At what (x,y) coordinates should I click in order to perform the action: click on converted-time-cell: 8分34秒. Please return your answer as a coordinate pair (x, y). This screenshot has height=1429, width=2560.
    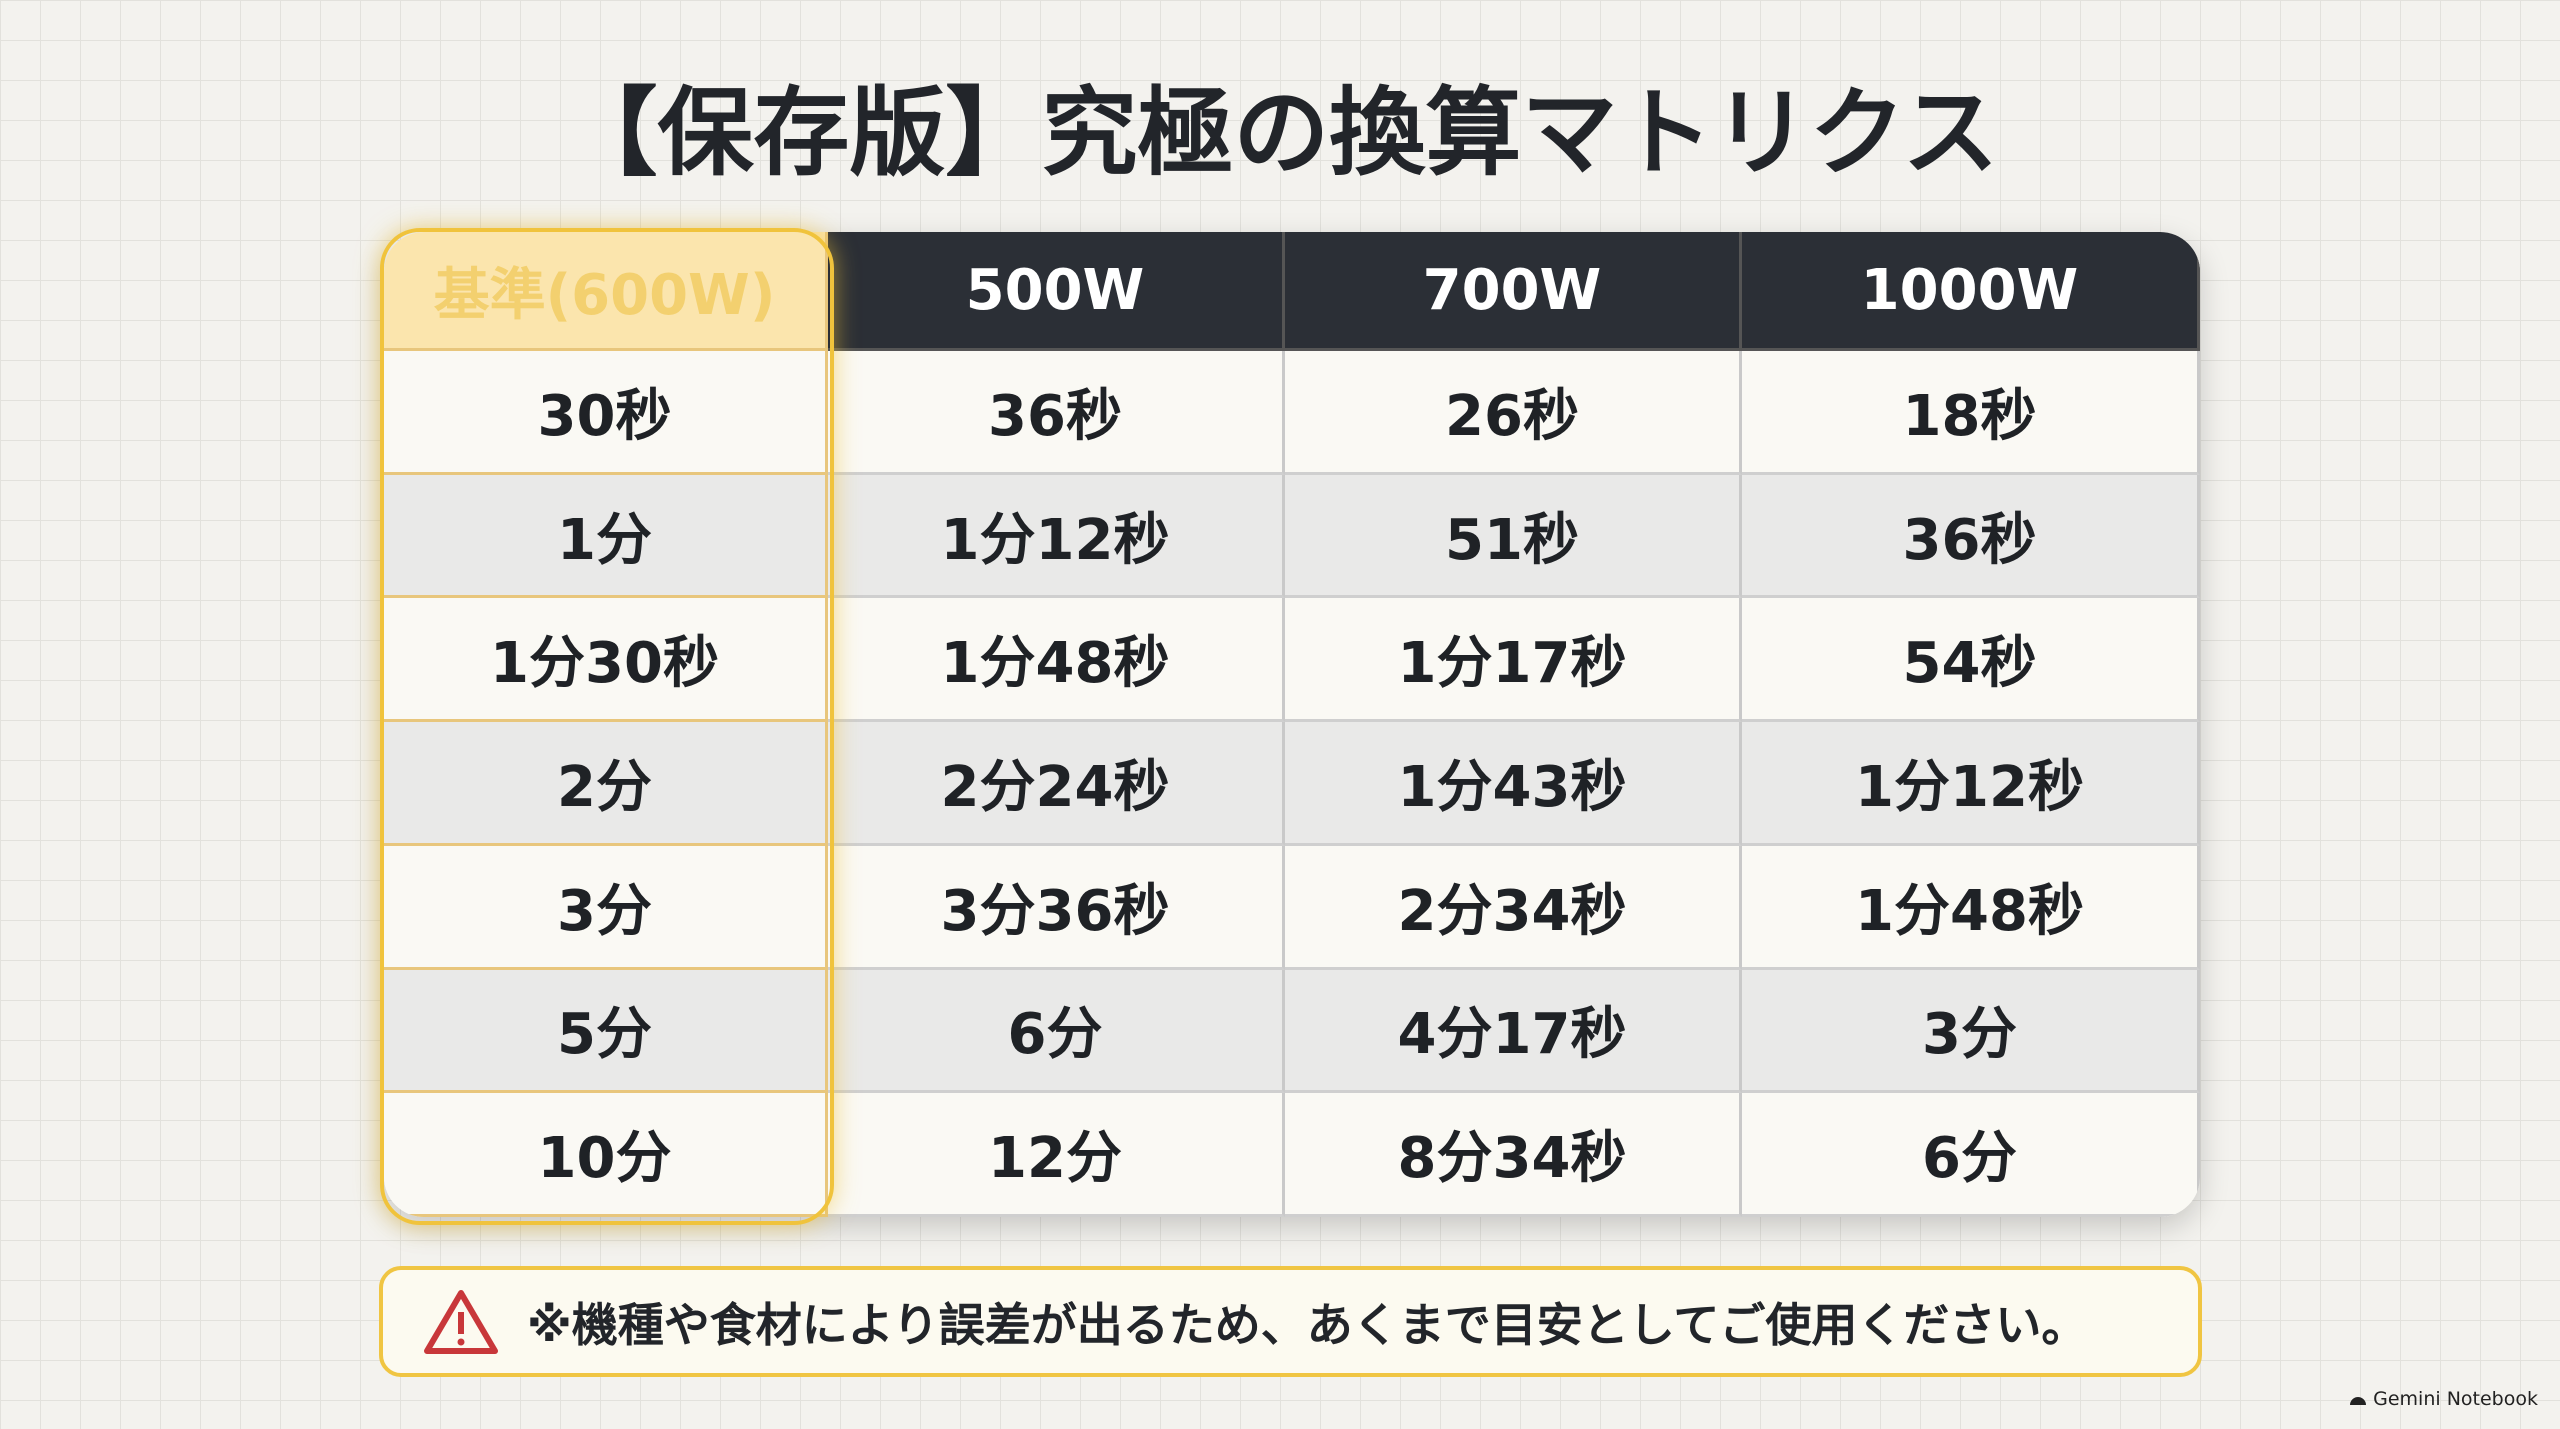
    Looking at the image, I should click on (1513, 1155).